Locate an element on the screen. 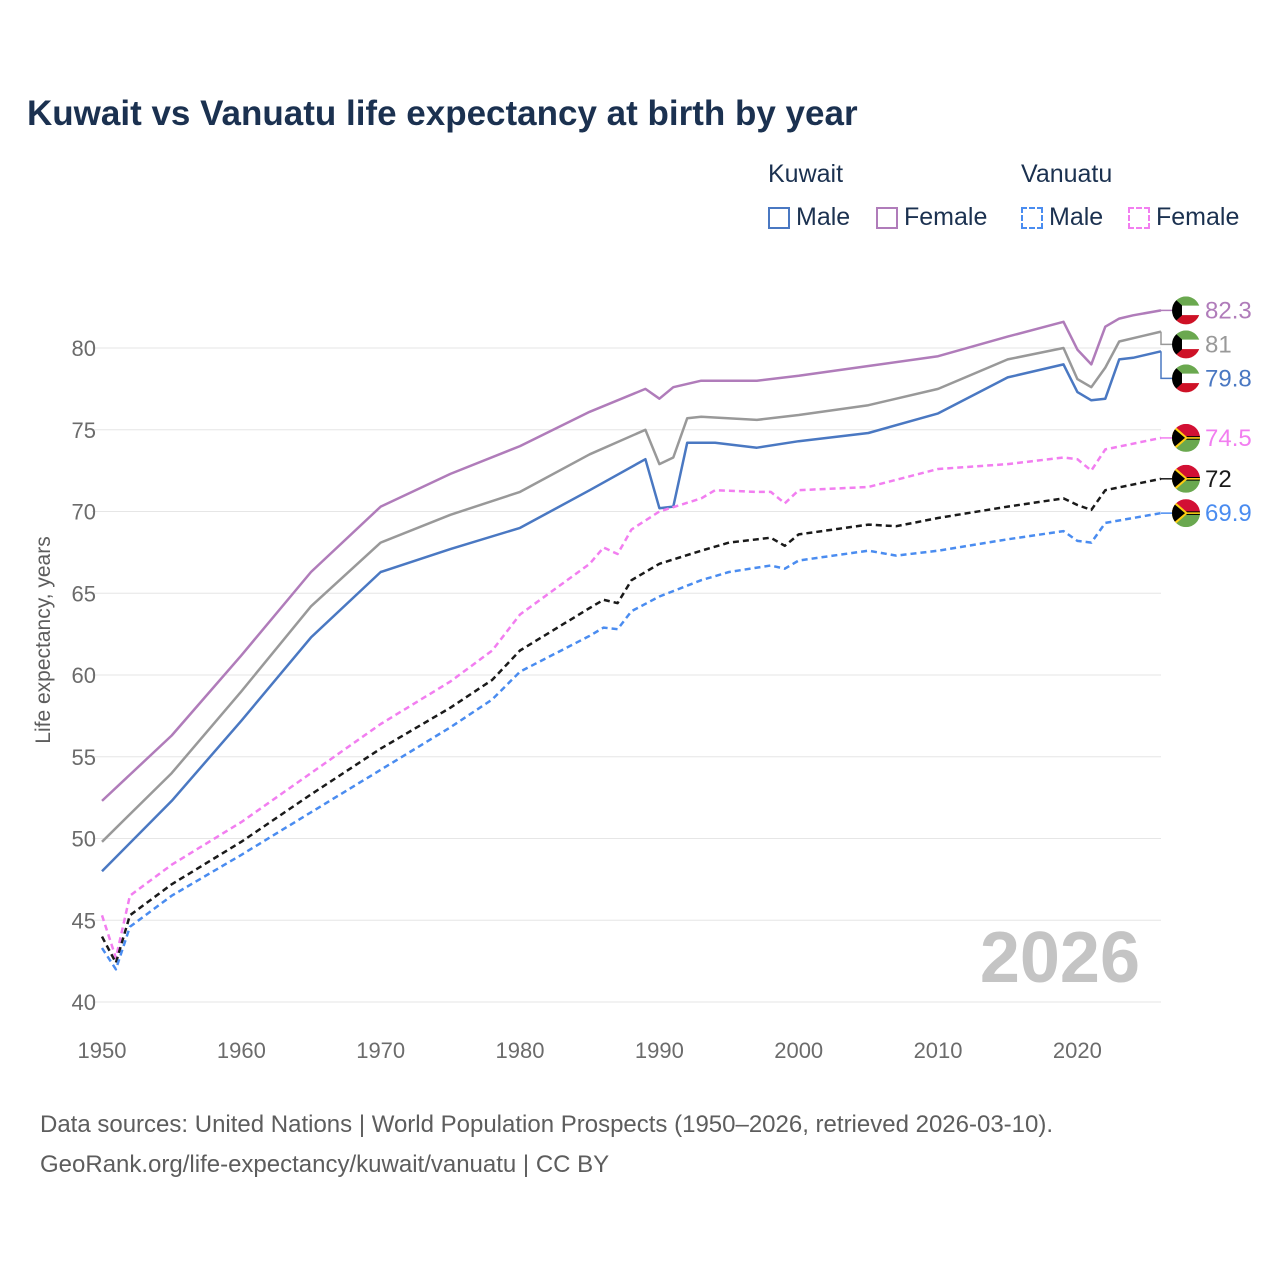 The image size is (1280, 1280). end-value-label: 81 is located at coordinates (1218, 344).